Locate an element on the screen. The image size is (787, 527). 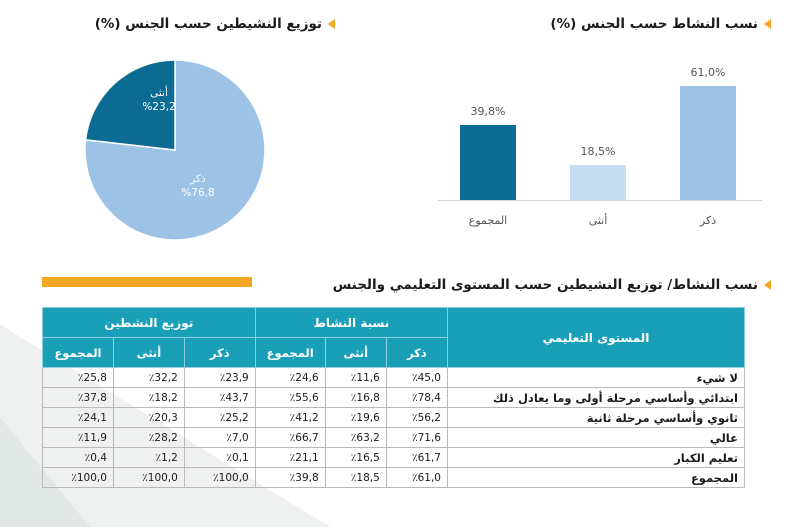
table-cell: ٪71,6 is located at coordinates (417, 437).